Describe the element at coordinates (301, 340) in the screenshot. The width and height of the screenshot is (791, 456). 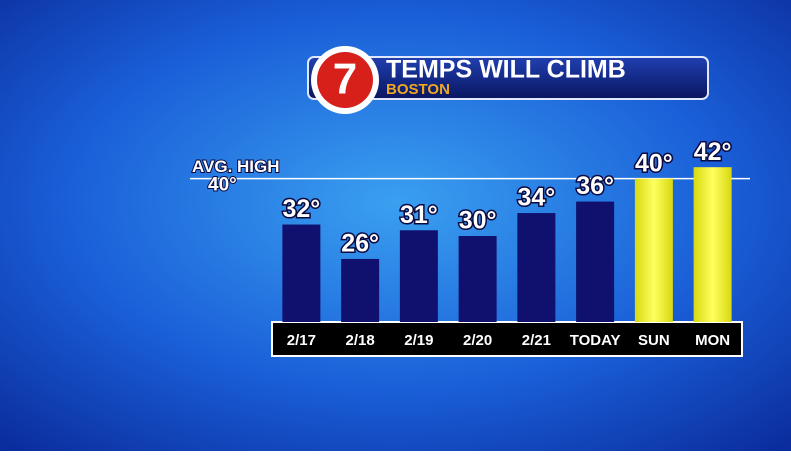
I see `x-tick-label: 2/17` at that location.